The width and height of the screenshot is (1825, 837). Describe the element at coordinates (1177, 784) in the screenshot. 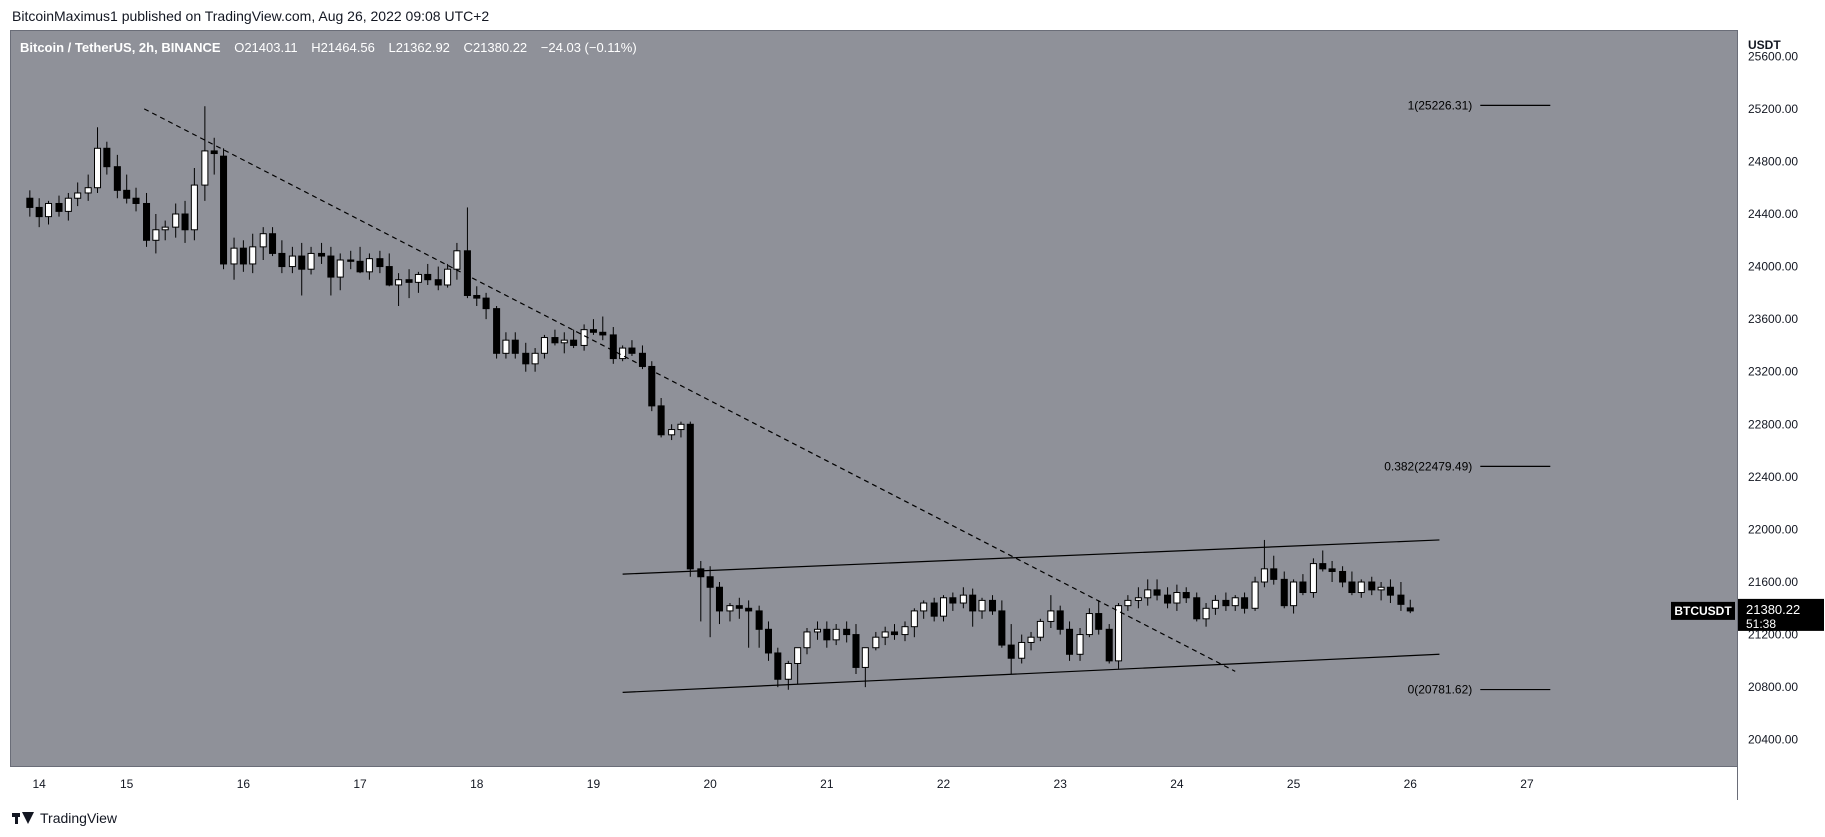

I see `x-tick-label: 24` at that location.